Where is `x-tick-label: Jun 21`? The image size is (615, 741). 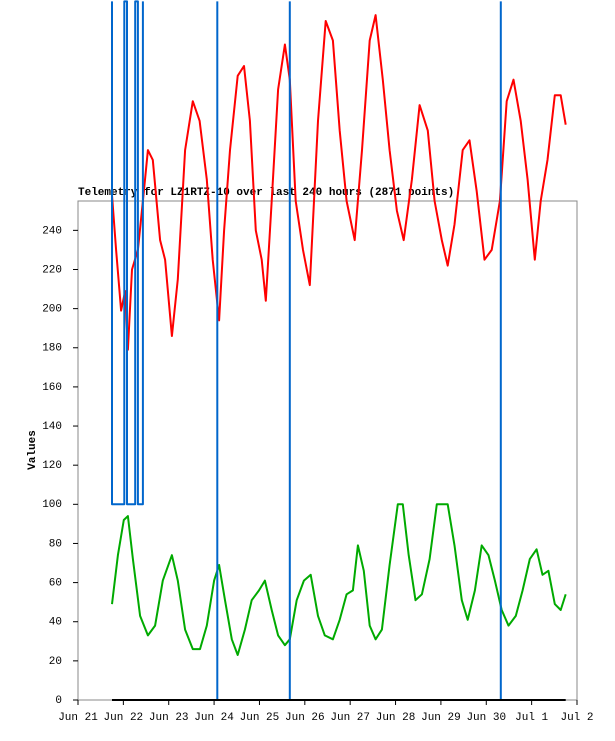
x-tick-label: Jun 21 is located at coordinates (78, 718).